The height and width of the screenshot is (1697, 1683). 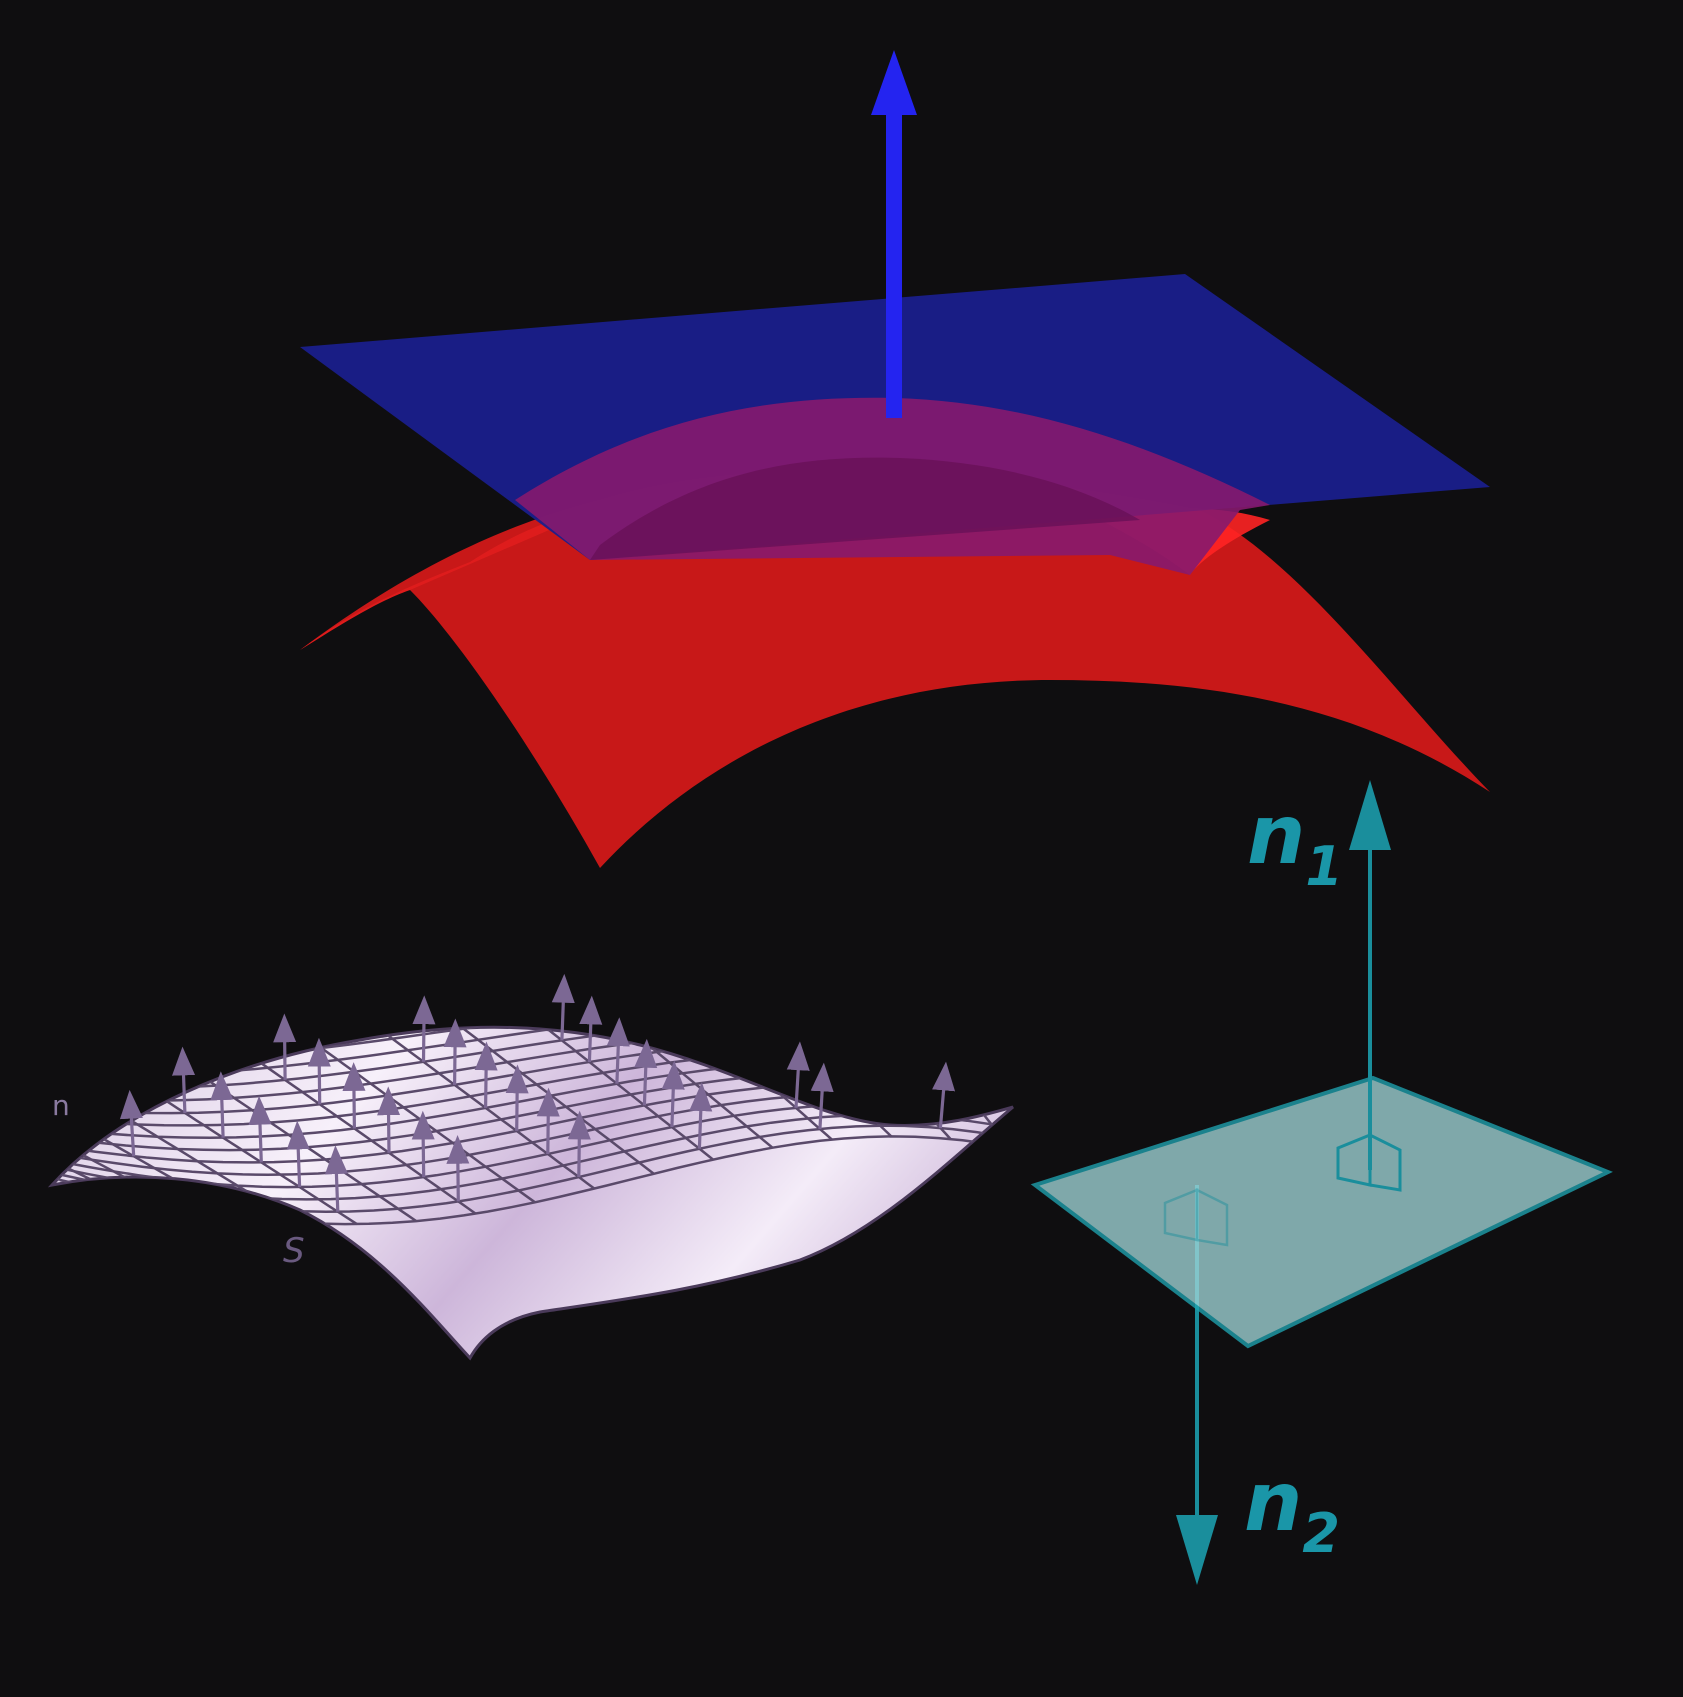 What do you see at coordinates (1321, 1533) in the screenshot?
I see `n2-label-sub: 2` at bounding box center [1321, 1533].